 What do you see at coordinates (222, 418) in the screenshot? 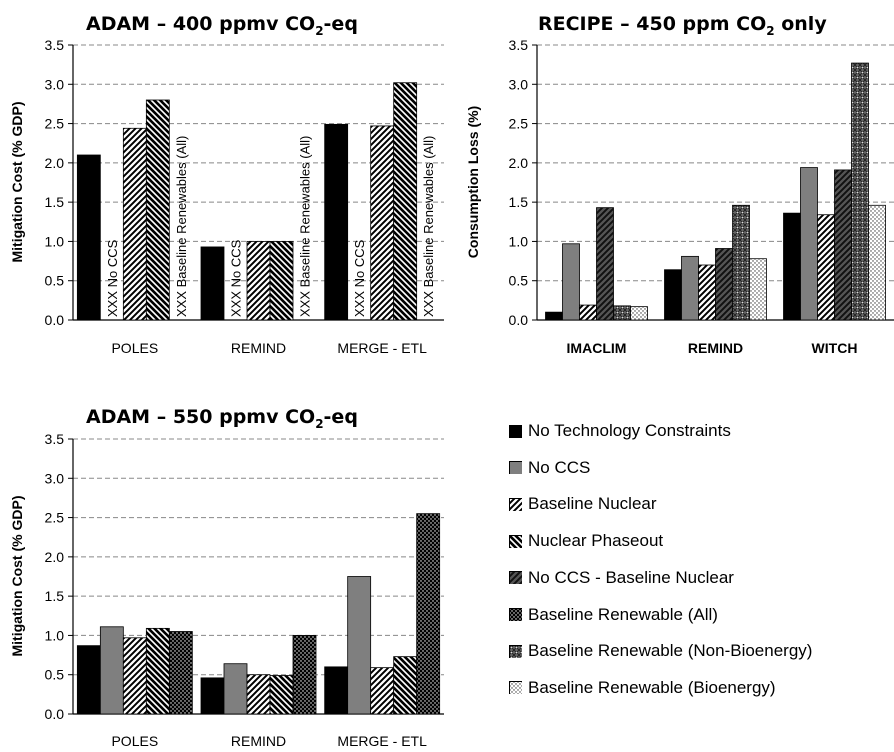
I see `chart-title: ADAM – 550 ppmv CO2-eq` at bounding box center [222, 418].